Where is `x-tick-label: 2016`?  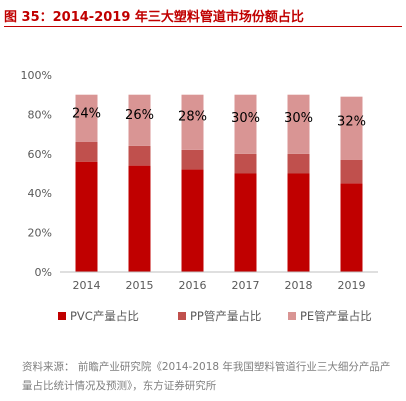 x-tick-label: 2016 is located at coordinates (193, 285).